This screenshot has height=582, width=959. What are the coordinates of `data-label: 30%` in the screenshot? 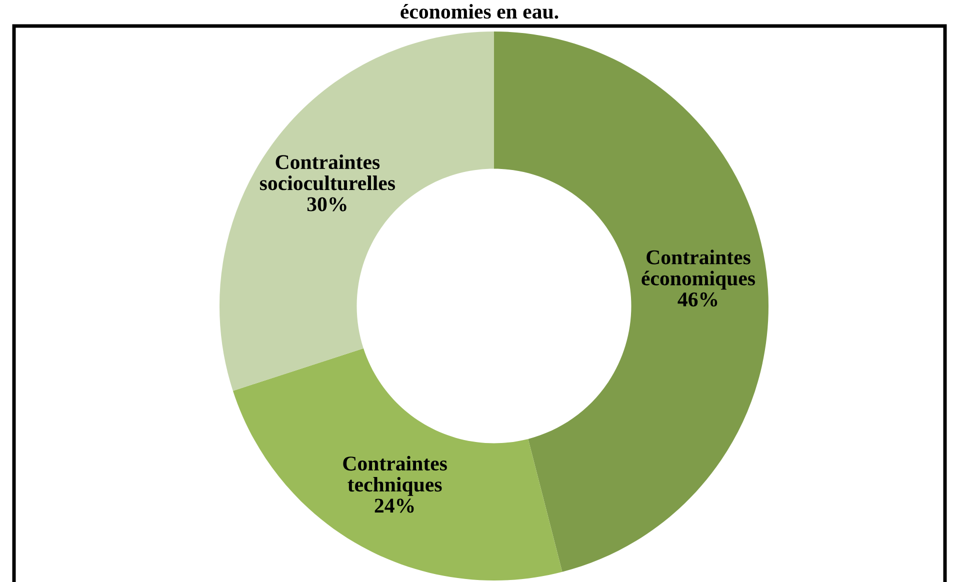 It's located at (326, 204).